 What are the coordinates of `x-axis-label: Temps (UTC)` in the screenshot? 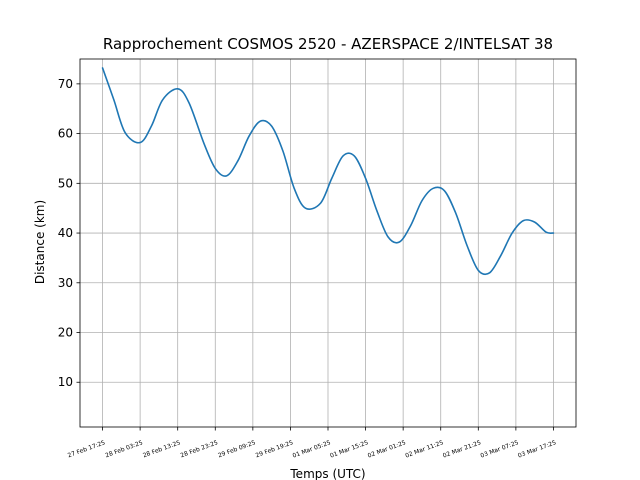 It's located at (327, 473).